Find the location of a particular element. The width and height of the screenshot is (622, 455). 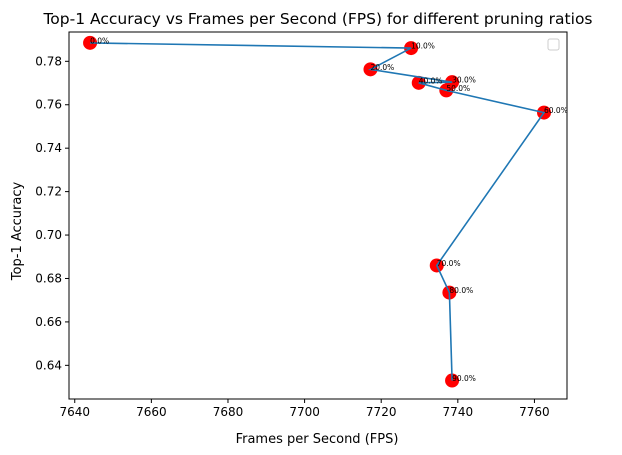

data-point-label: 20.0% is located at coordinates (382, 67).